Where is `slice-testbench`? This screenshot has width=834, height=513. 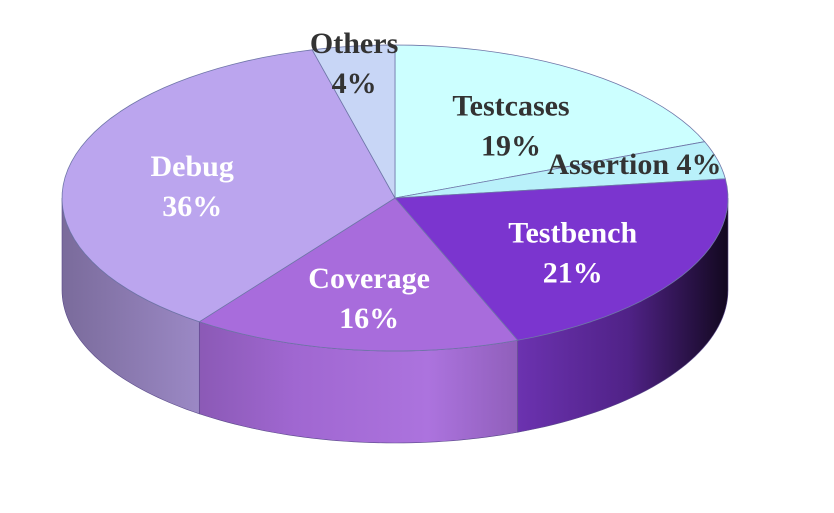 slice-testbench is located at coordinates (561, 259).